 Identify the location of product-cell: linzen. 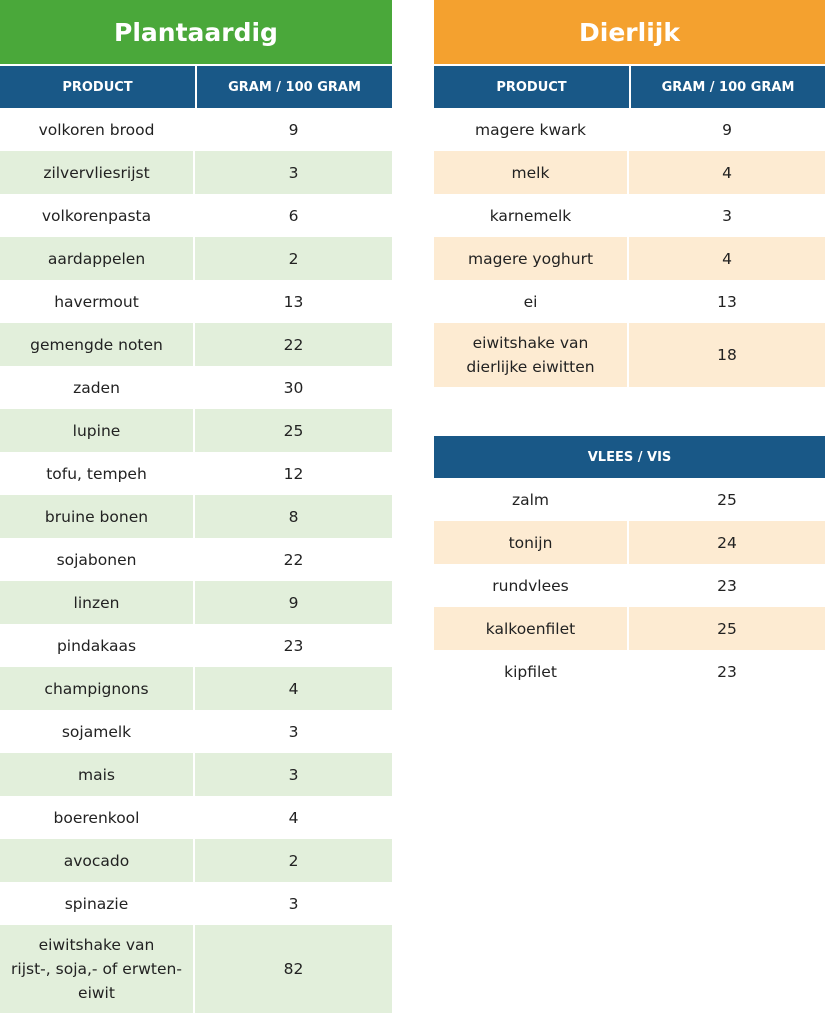
(97, 602).